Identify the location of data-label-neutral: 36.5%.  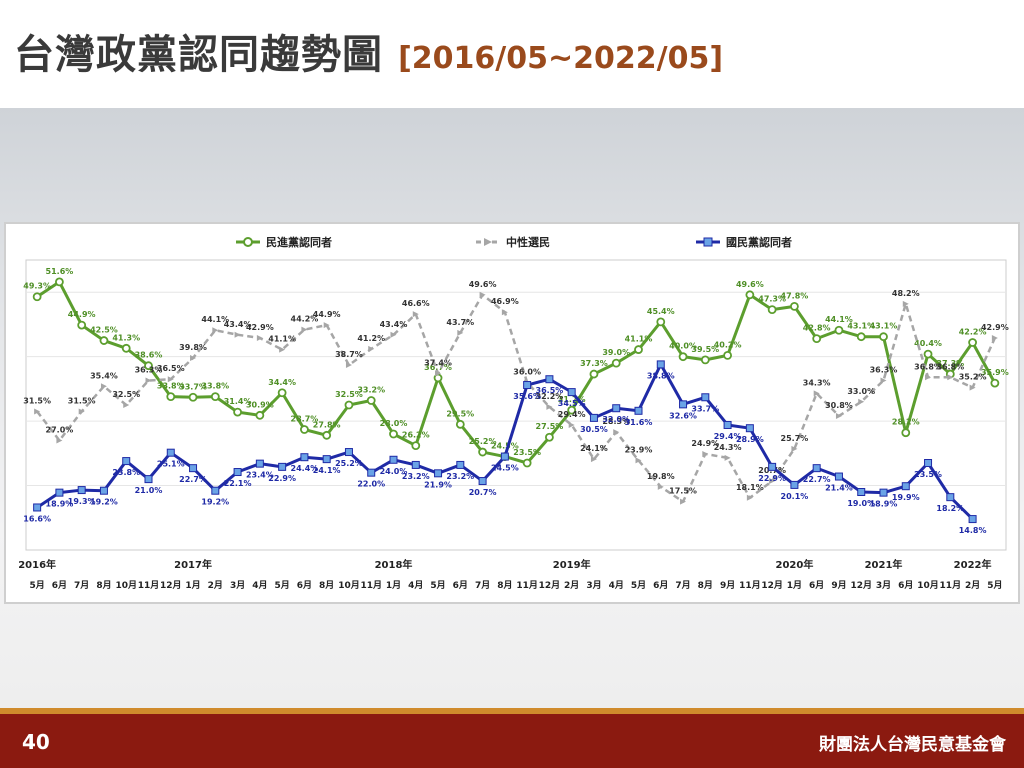
(171, 368).